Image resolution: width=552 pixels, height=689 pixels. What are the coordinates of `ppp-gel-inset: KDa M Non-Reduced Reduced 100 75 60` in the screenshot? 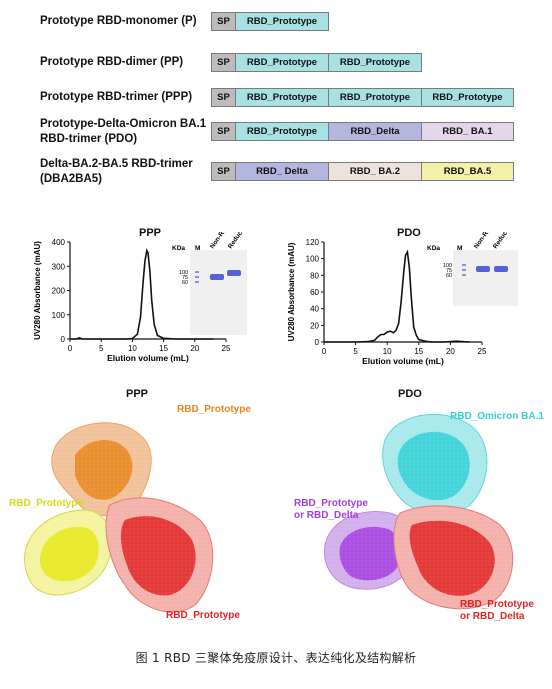 It's located at (210, 283).